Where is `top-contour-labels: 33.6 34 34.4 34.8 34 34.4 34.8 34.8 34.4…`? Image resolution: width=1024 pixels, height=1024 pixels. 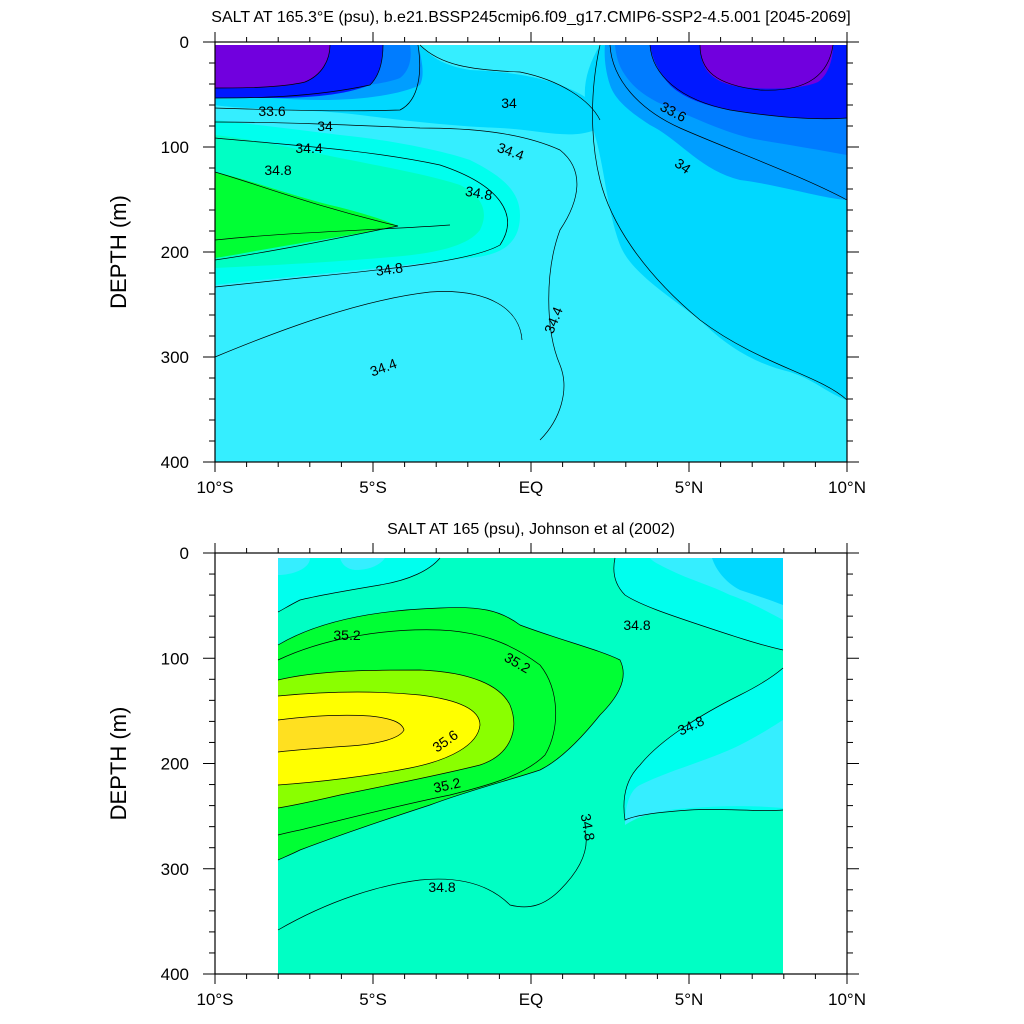 top-contour-labels: 33.6 34 34.4 34.8 34 34.4 34.8 34.8 34.4… is located at coordinates (476, 237).